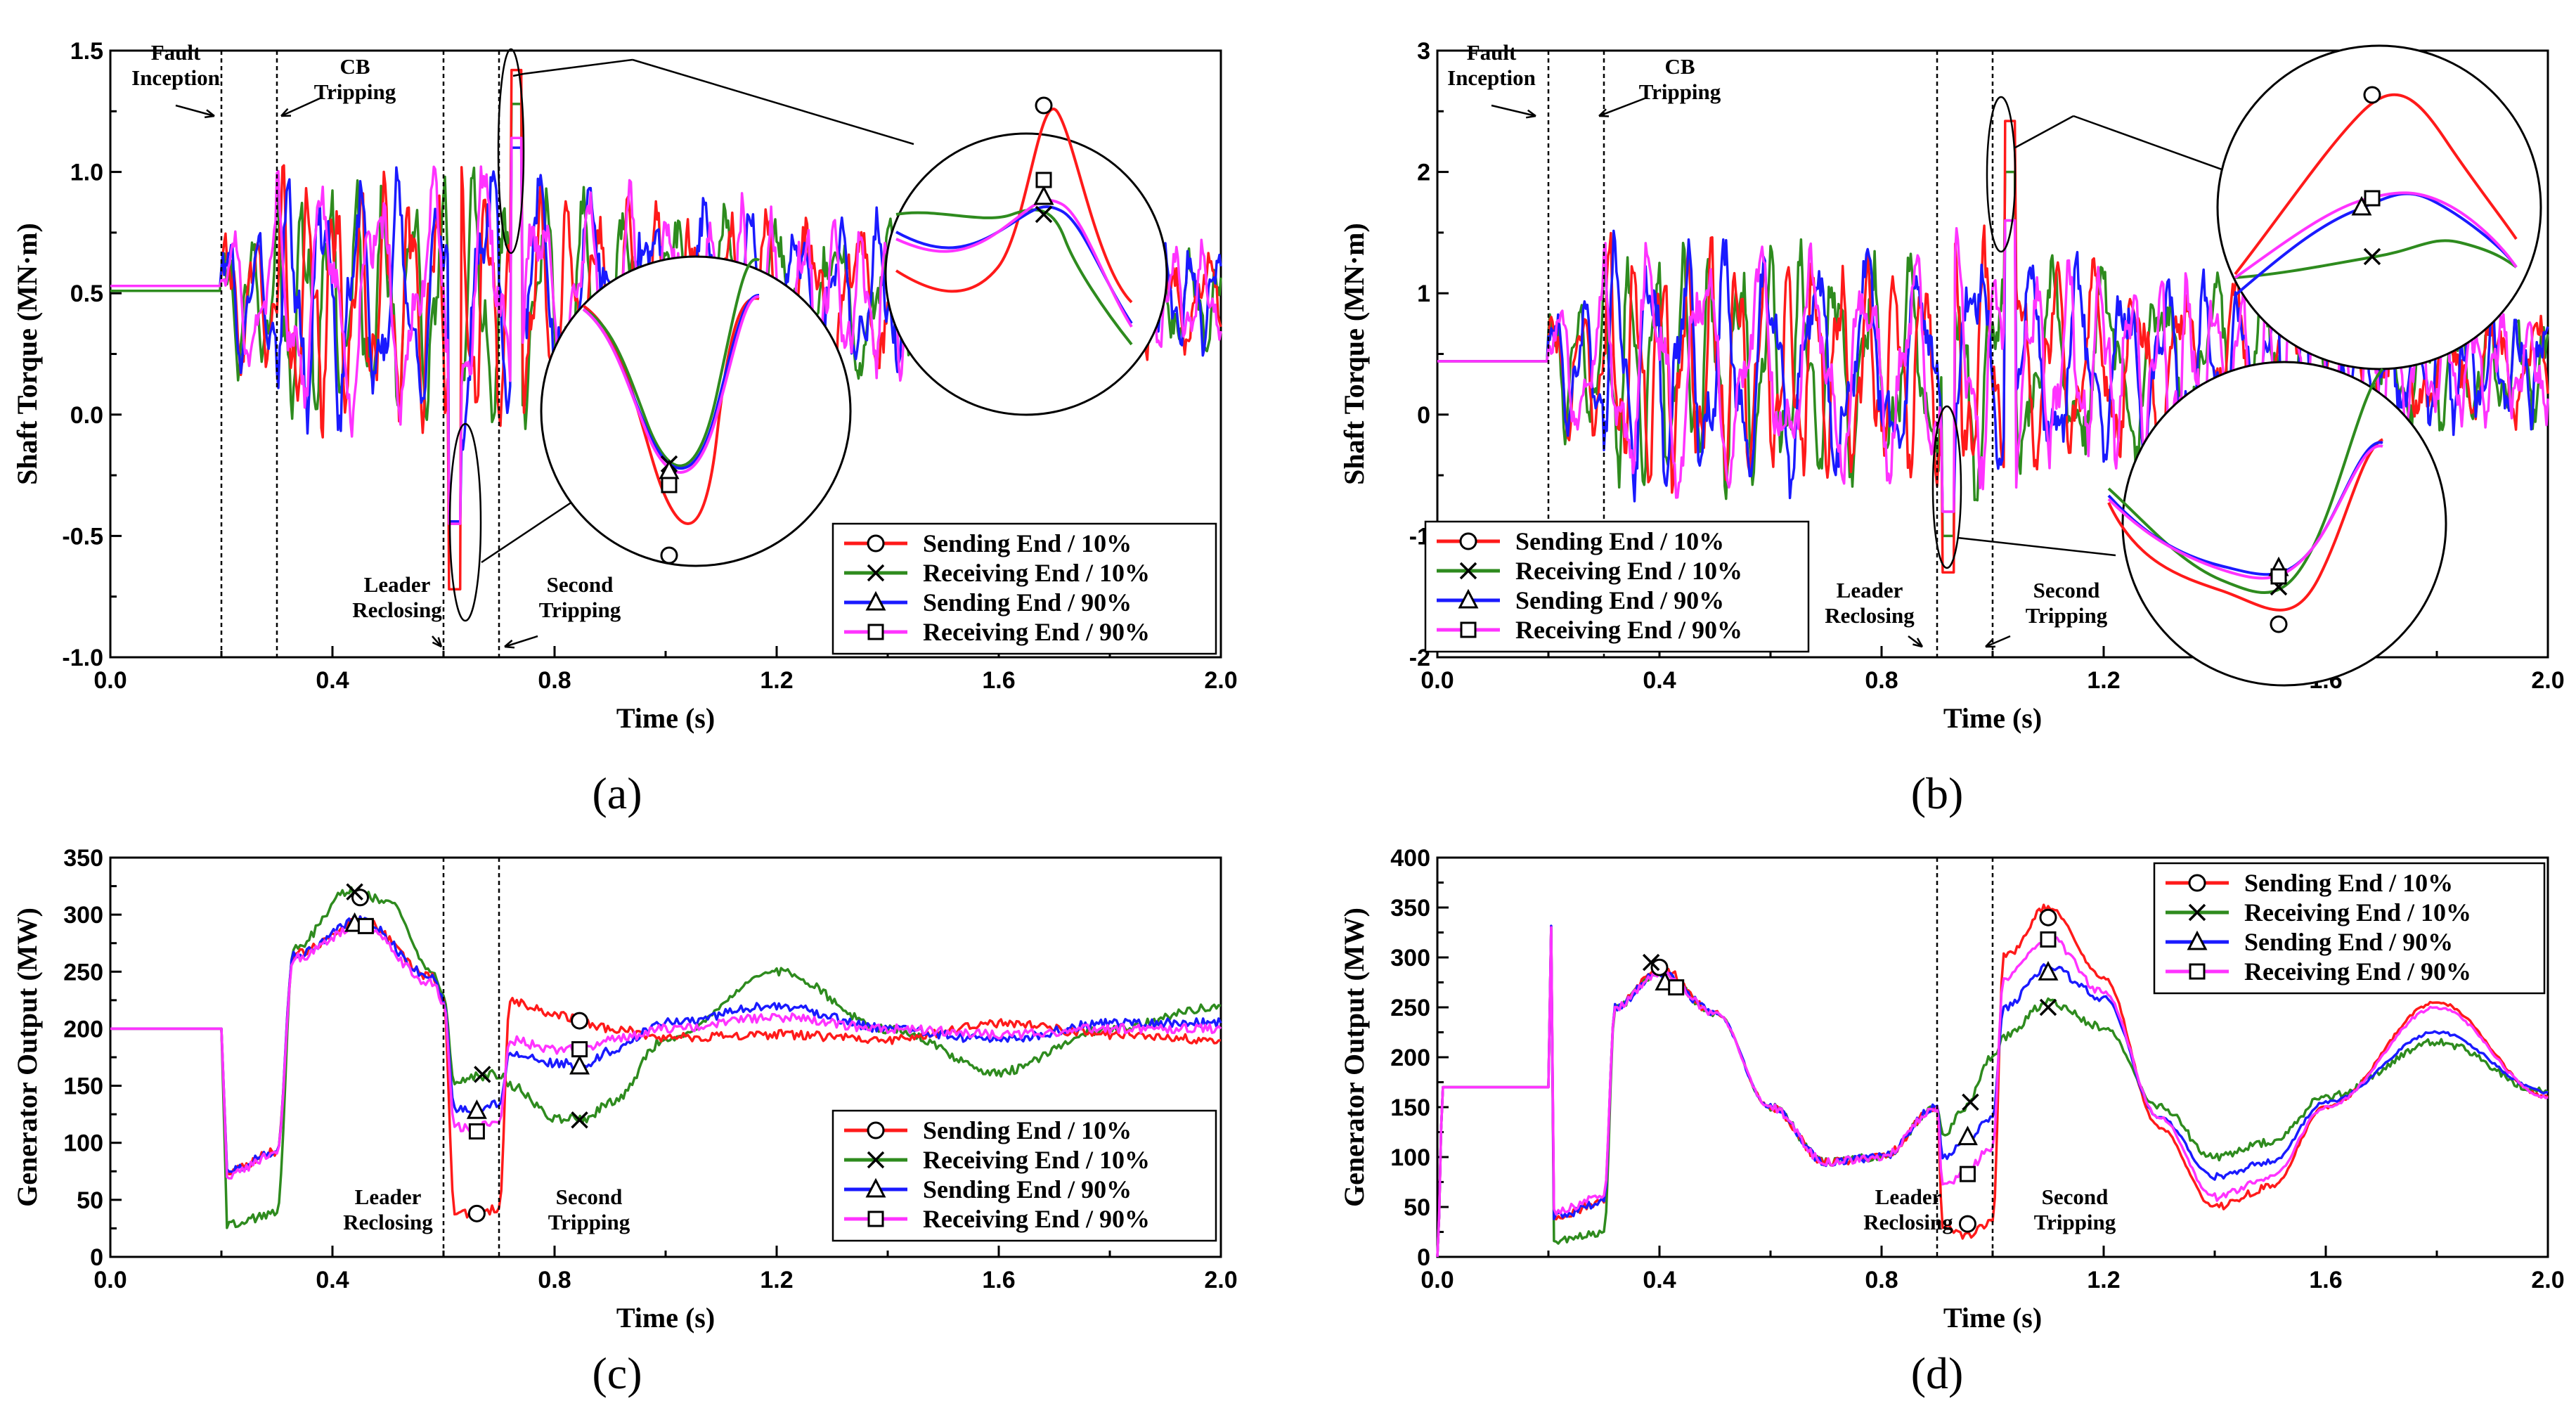 Image resolution: width=2576 pixels, height=1427 pixels. I want to click on y-tick-label: 100, so click(83, 1144).